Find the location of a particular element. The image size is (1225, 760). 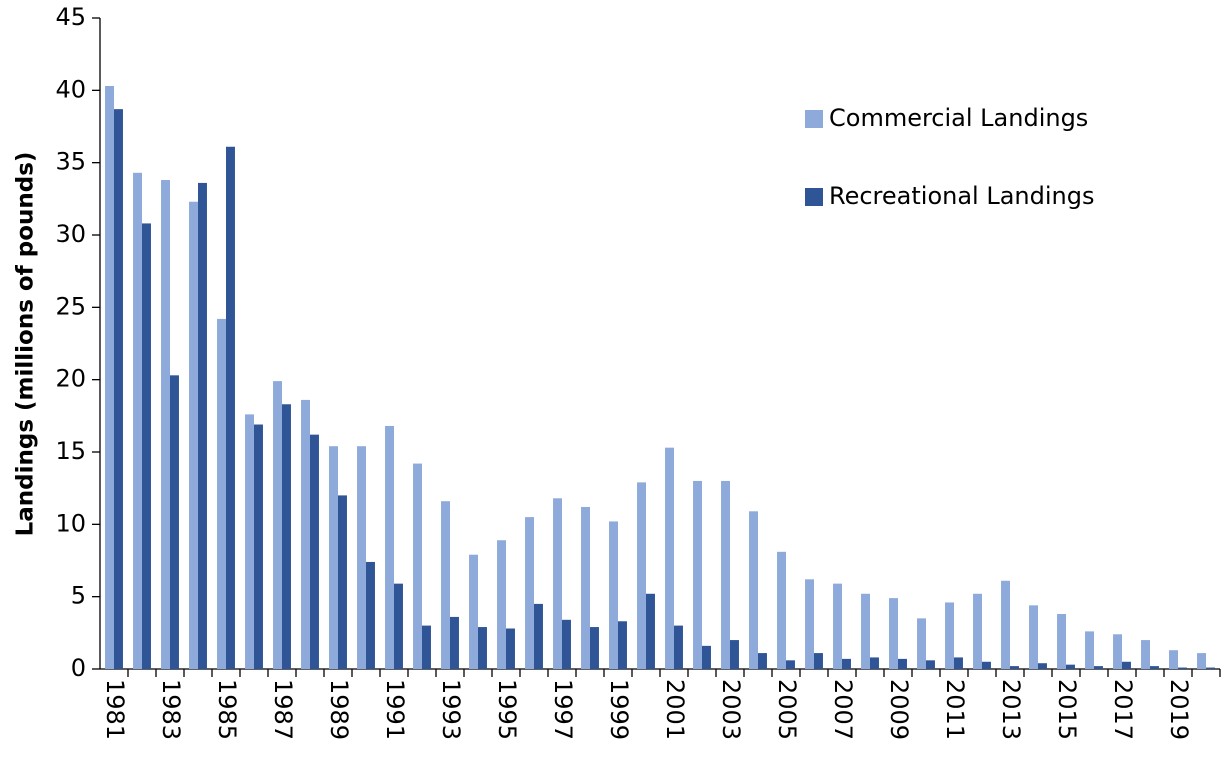

x-tick-label: 1983 is located at coordinates (171, 709).